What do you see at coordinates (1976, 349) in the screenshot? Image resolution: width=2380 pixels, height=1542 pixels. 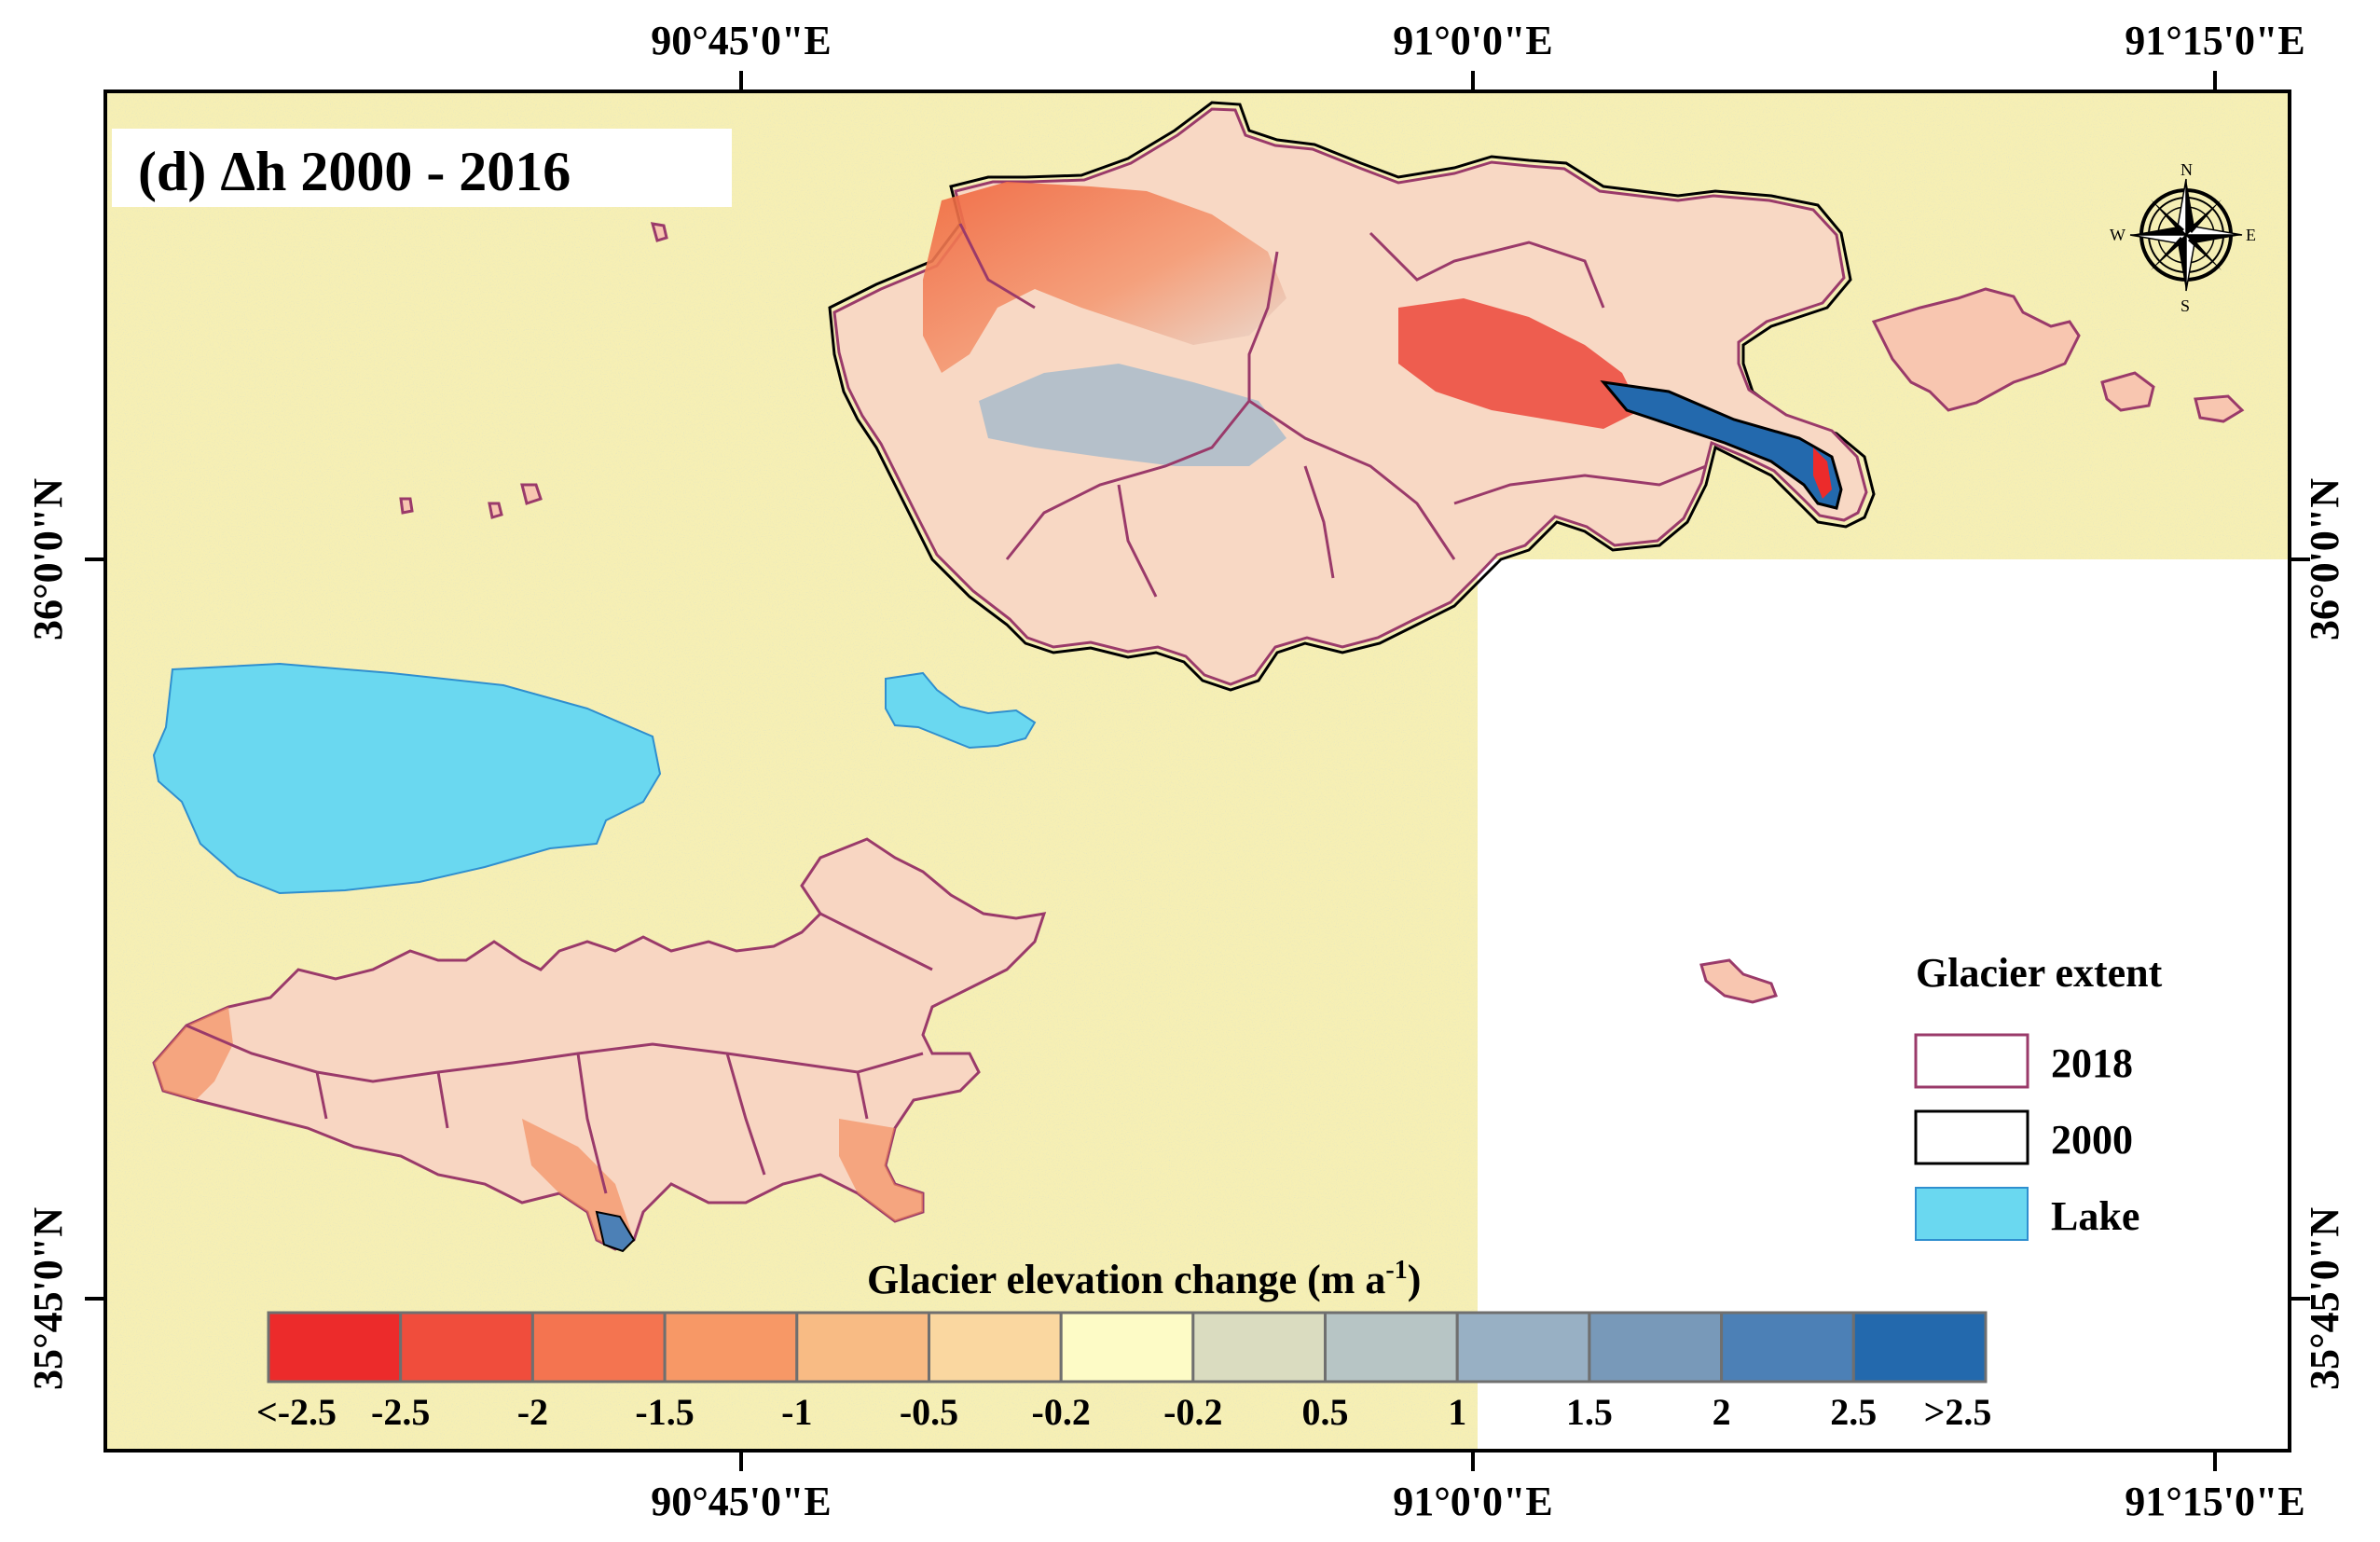 I see `eastern-glacier-body` at bounding box center [1976, 349].